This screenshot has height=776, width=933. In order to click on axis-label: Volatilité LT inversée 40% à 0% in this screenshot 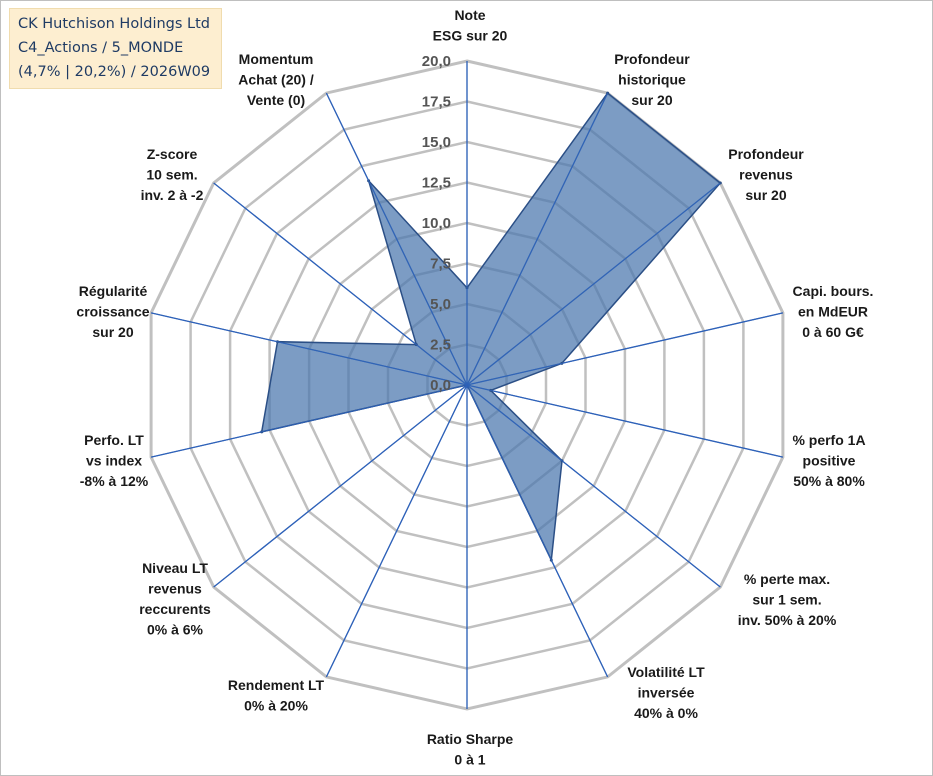, I will do `click(666, 692)`.